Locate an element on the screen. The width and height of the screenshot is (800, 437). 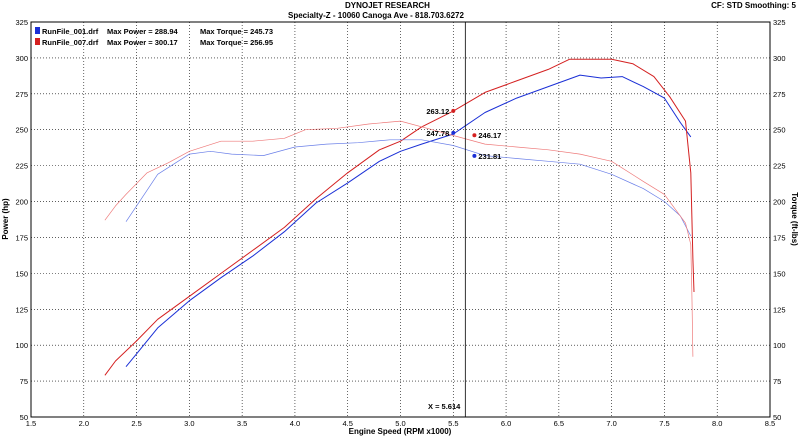
x-axis-label: Engine Speed (RPM x1000) is located at coordinates (400, 431).